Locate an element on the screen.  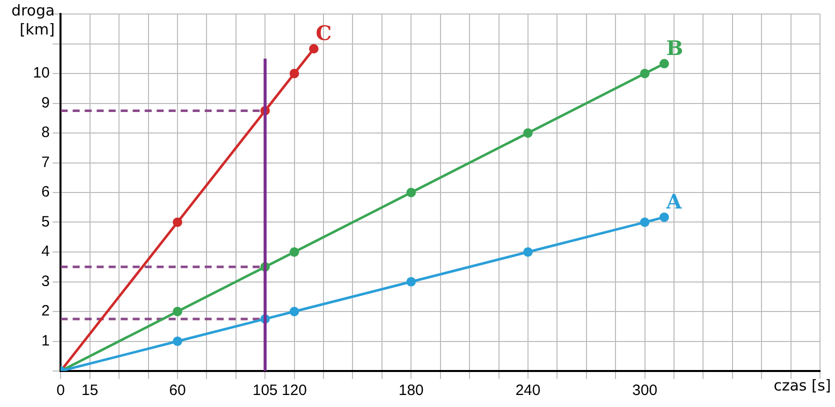
y-tick-label: 10 is located at coordinates (41, 73).